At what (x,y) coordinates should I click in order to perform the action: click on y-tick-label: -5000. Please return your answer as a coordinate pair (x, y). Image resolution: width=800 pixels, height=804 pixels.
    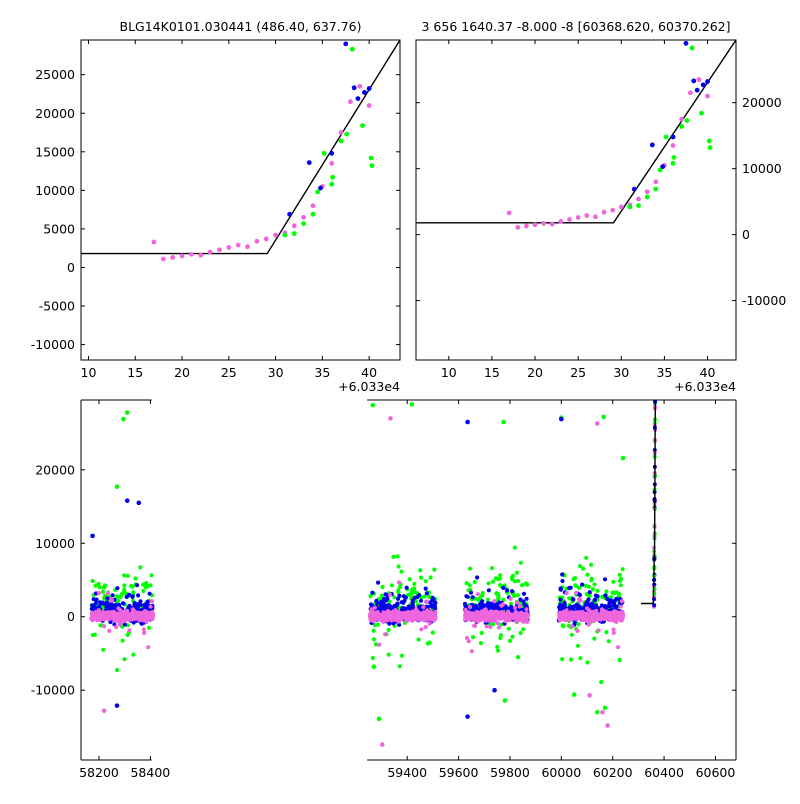
    Looking at the image, I should click on (57, 306).